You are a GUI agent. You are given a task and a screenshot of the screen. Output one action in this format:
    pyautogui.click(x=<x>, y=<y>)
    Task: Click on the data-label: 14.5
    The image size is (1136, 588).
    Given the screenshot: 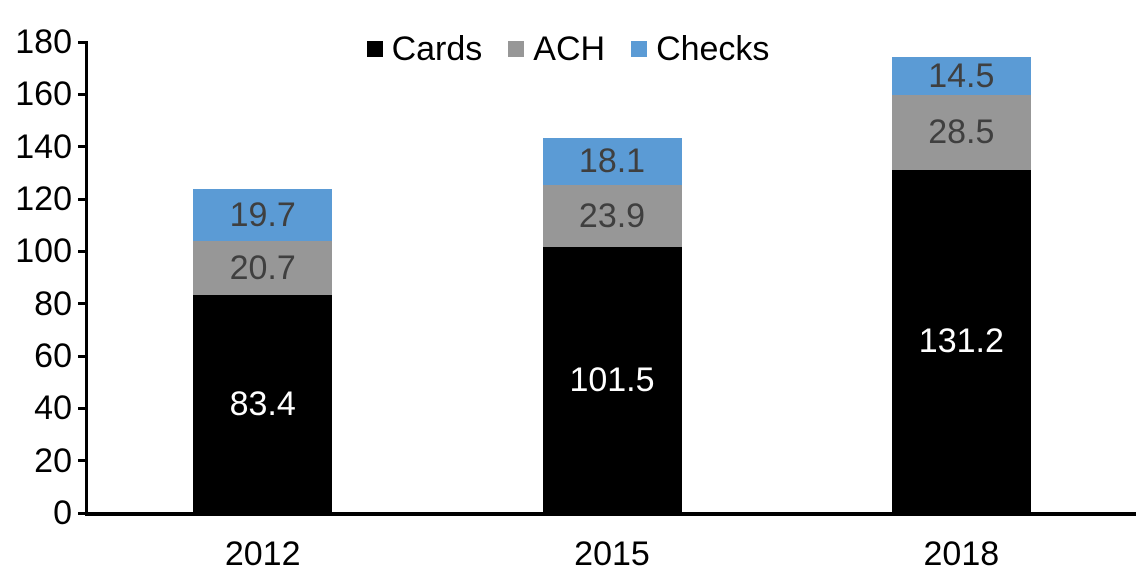 What is the action you would take?
    pyautogui.click(x=961, y=76)
    